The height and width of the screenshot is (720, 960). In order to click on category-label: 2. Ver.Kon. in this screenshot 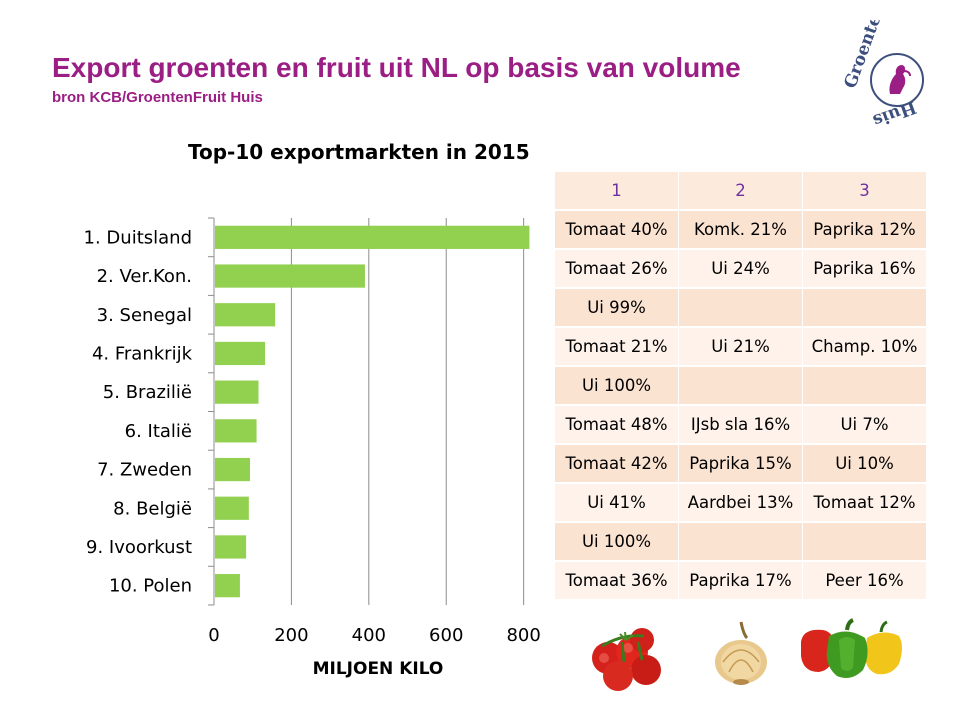, I will do `click(144, 276)`.